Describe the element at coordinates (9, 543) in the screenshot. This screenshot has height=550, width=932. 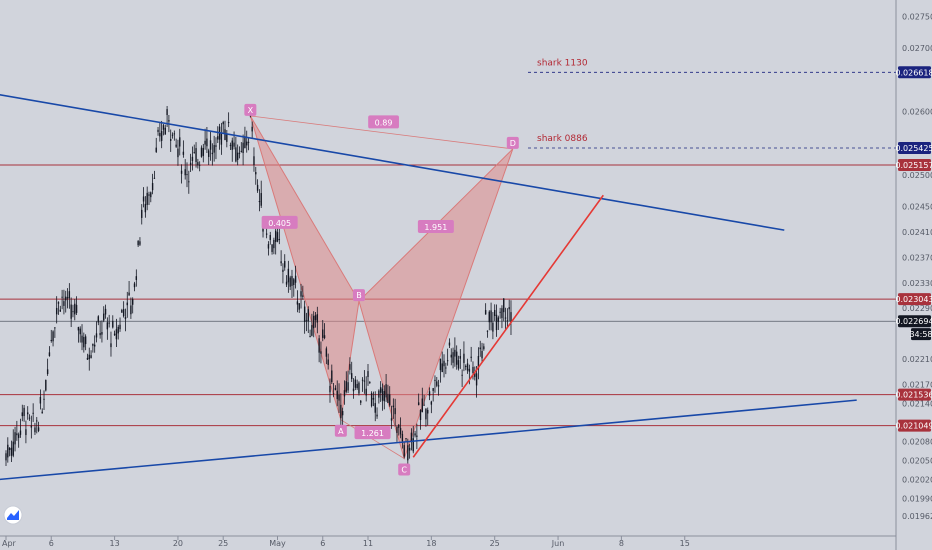
I see `x-tick-label: Apr` at that location.